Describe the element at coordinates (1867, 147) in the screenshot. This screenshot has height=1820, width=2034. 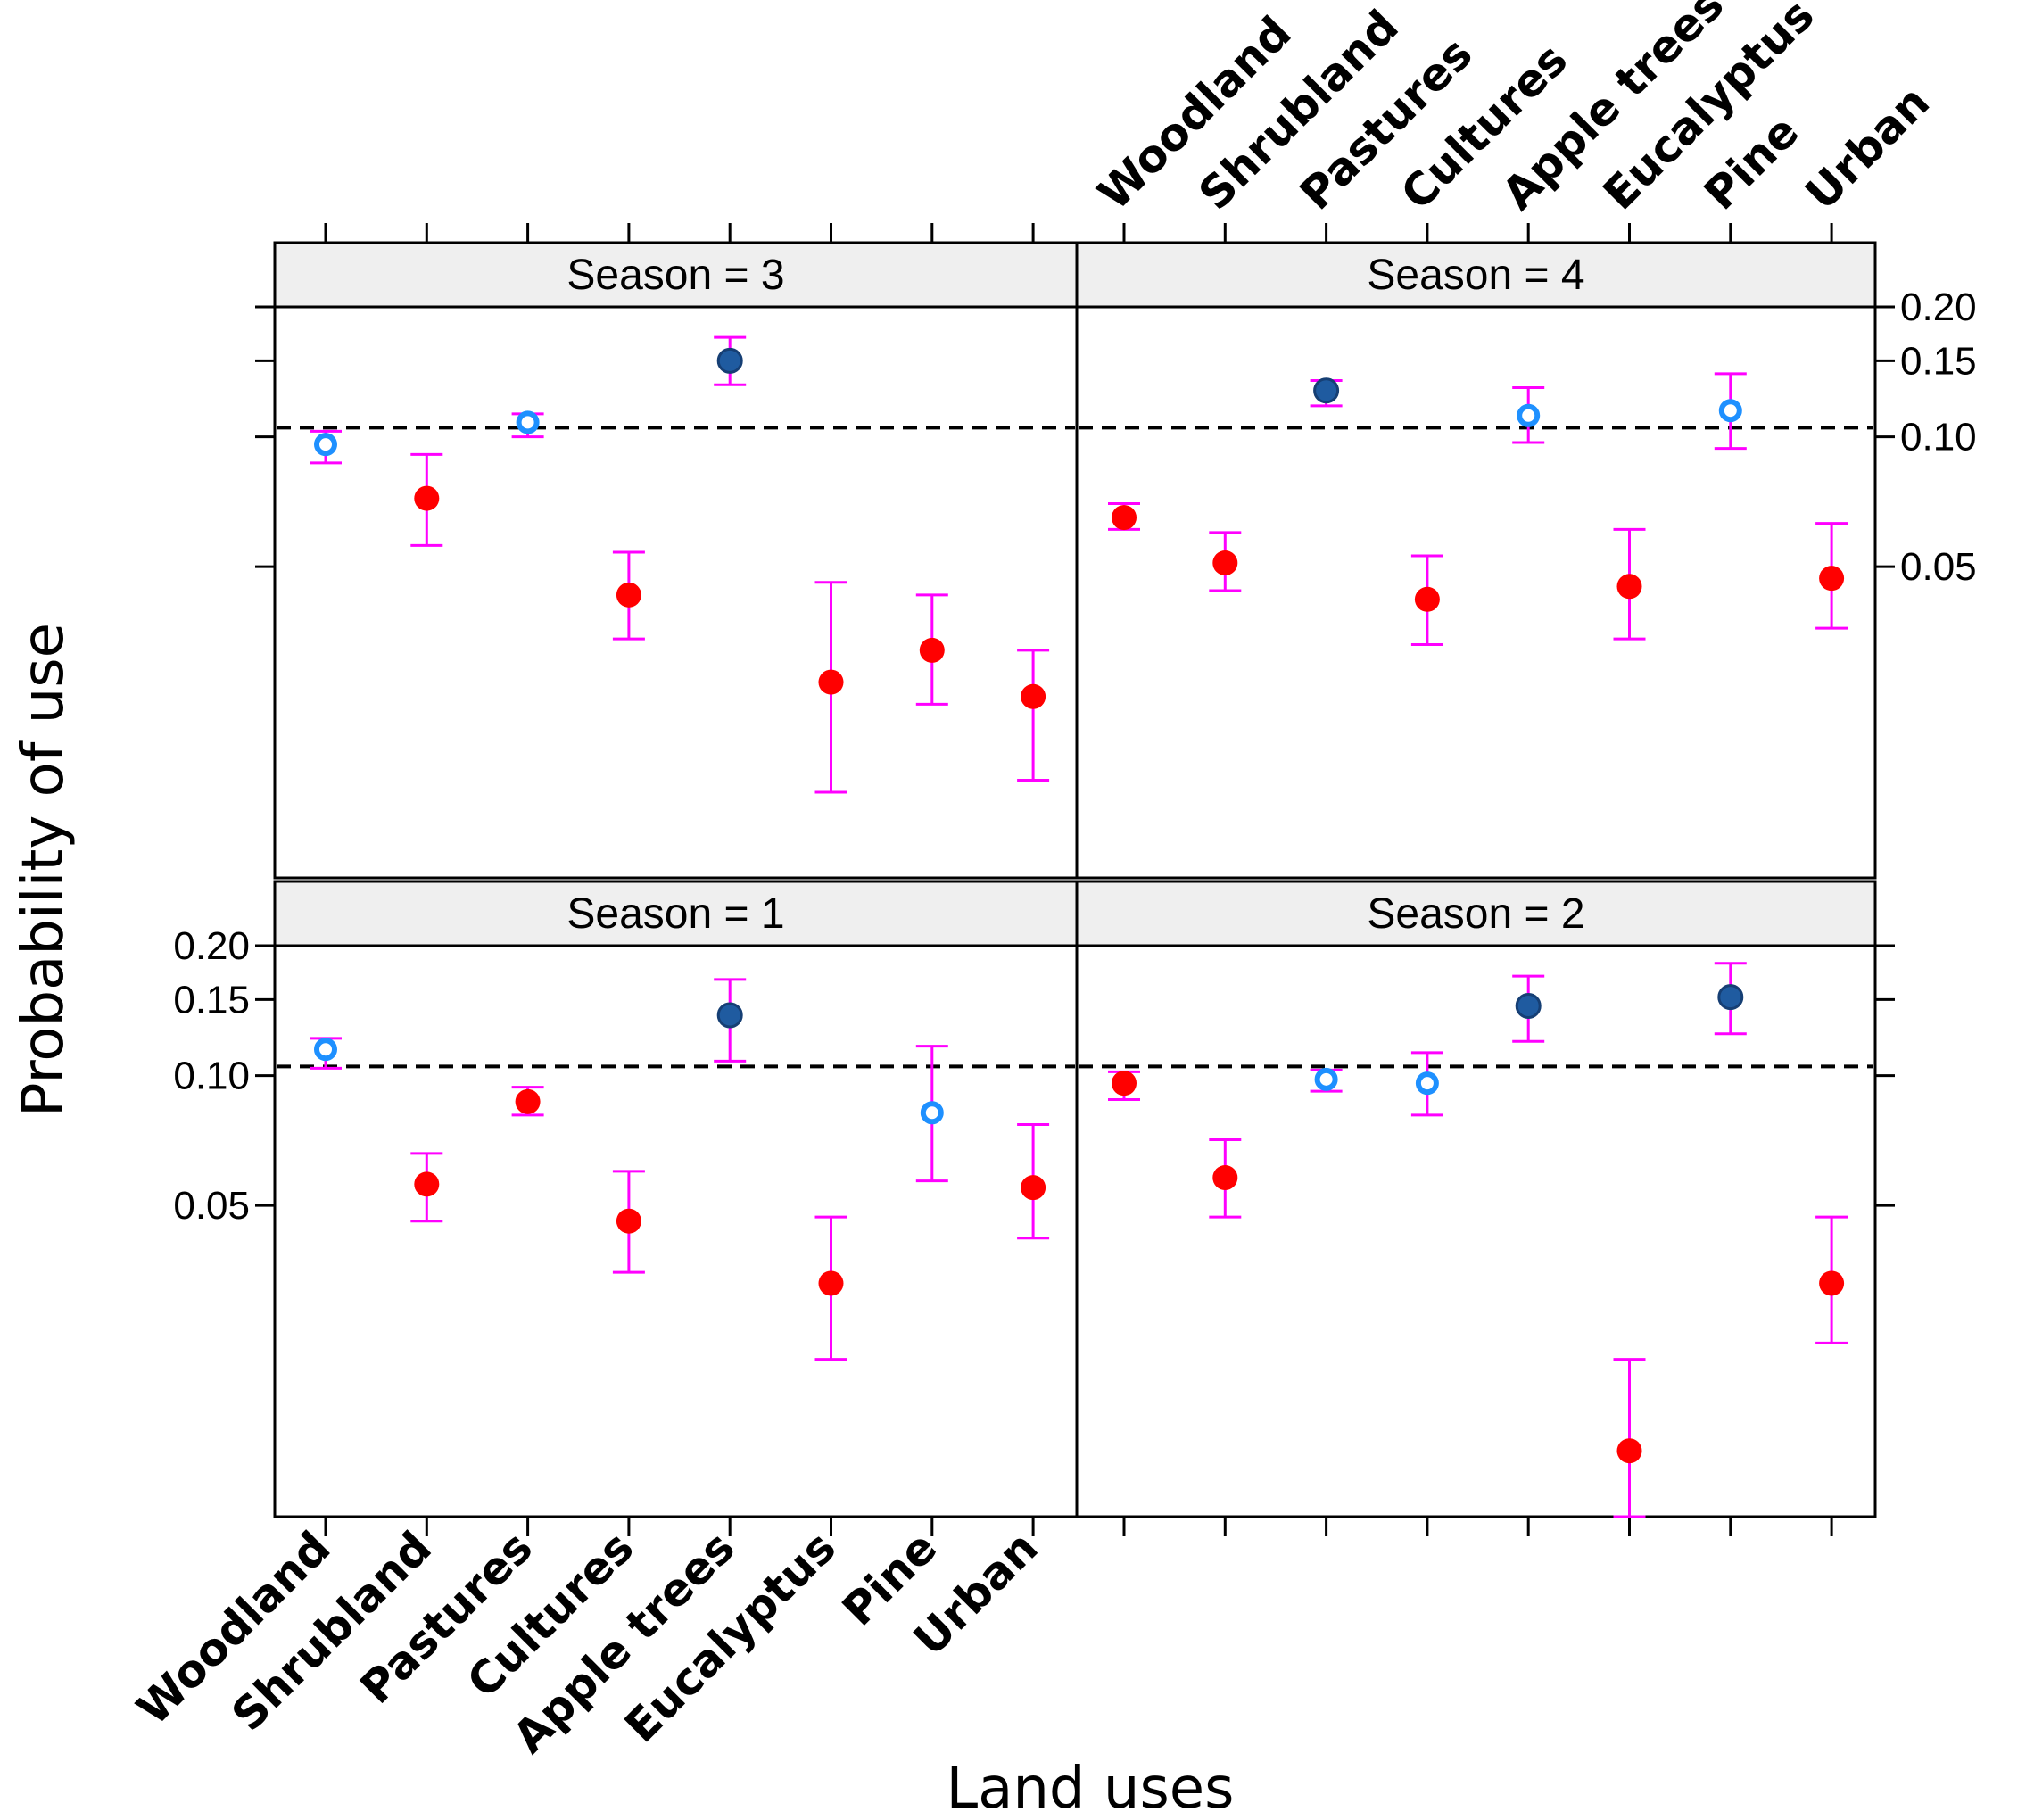
I see `x-tick-label: Urban` at that location.